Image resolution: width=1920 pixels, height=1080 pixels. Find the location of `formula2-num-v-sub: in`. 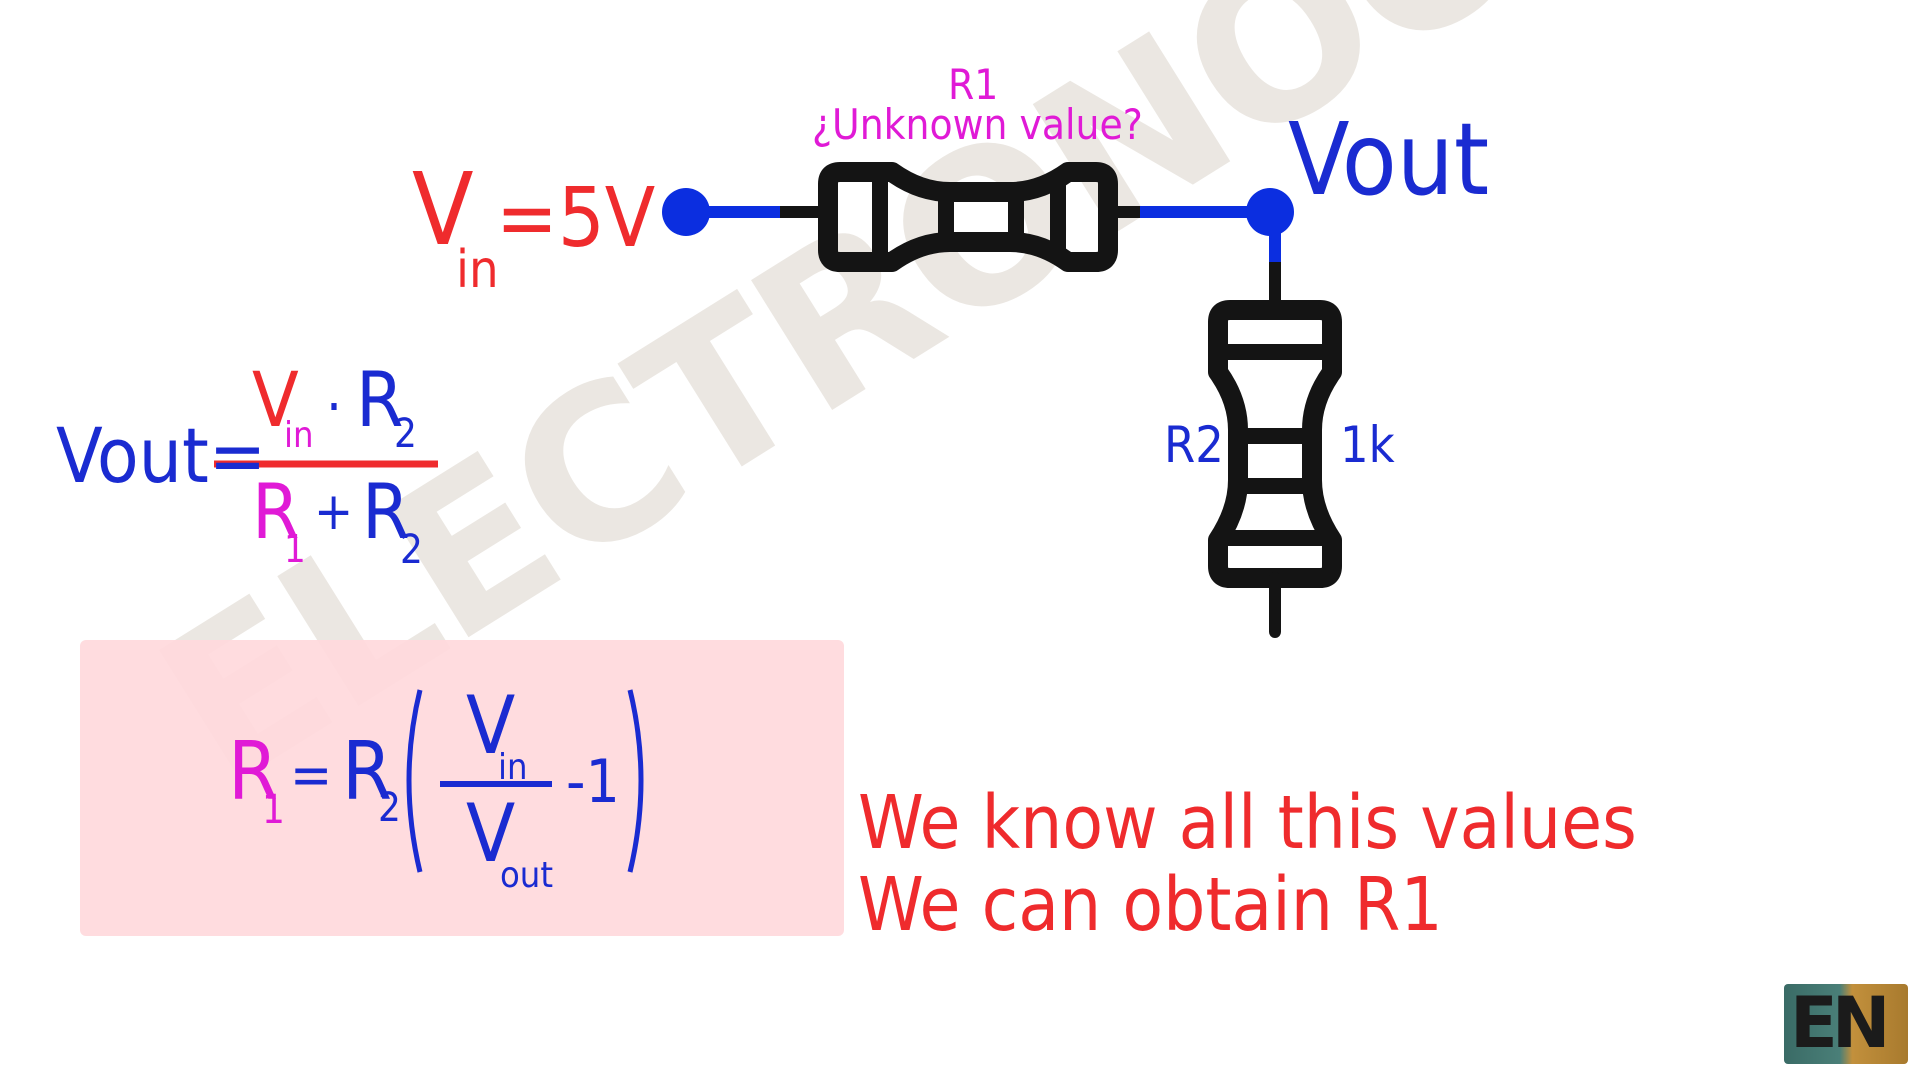

formula2-num-v-sub: in is located at coordinates (513, 767).